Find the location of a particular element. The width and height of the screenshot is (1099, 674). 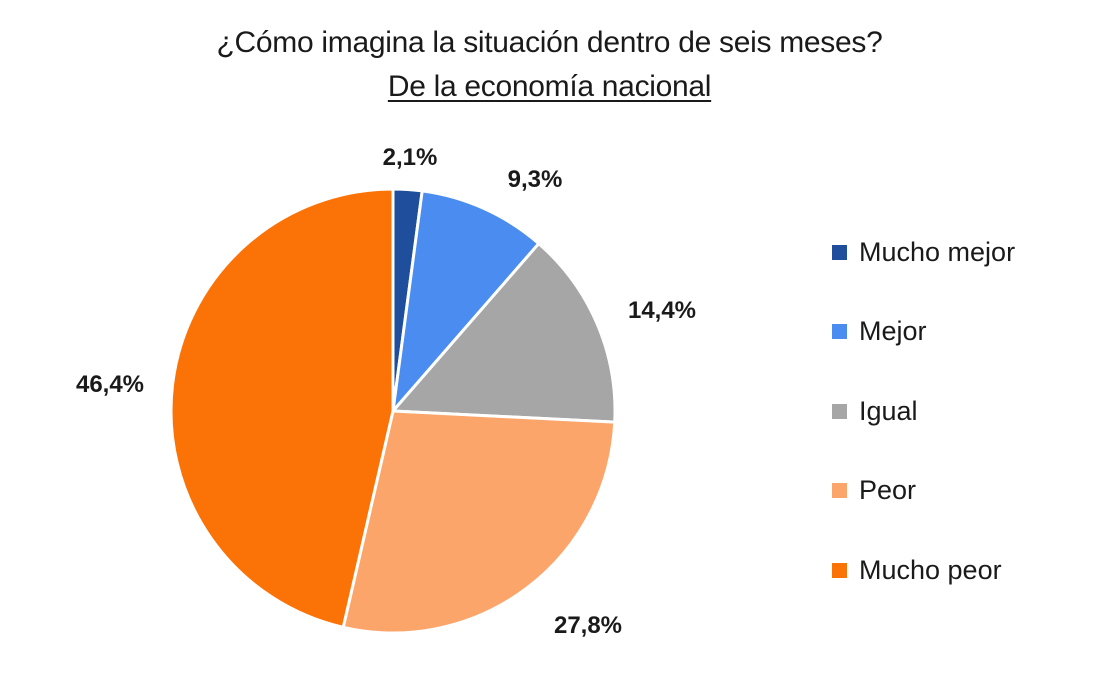

data-label-mucho-mejor: 2,1% is located at coordinates (410, 157).